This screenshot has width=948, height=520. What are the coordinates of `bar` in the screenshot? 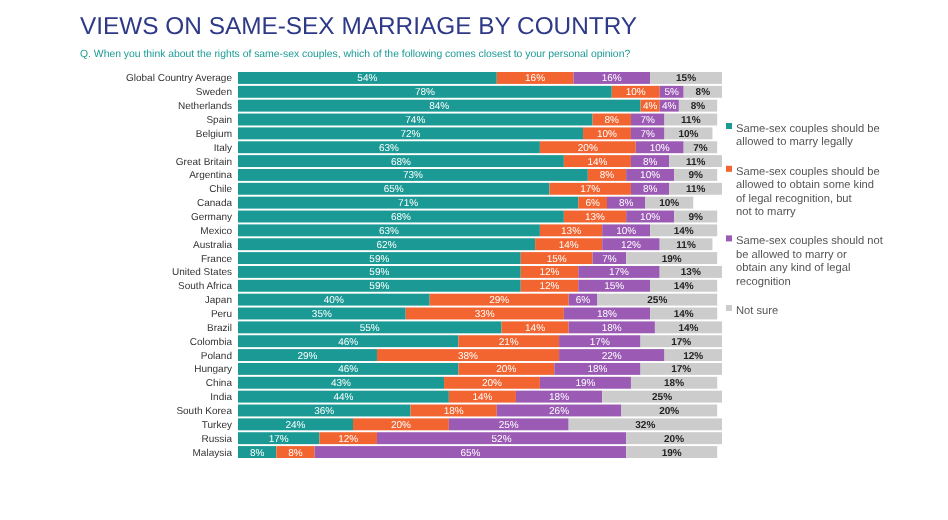 It's located at (612, 78).